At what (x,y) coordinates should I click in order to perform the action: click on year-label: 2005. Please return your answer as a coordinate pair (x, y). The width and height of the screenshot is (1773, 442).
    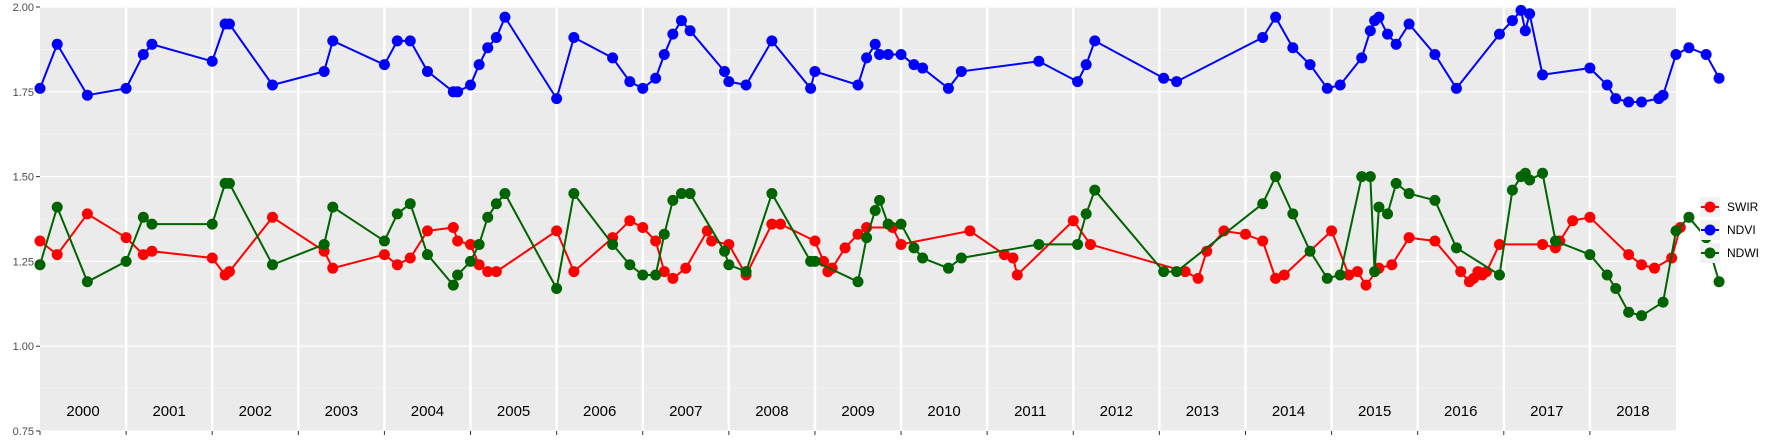
    Looking at the image, I should click on (513, 411).